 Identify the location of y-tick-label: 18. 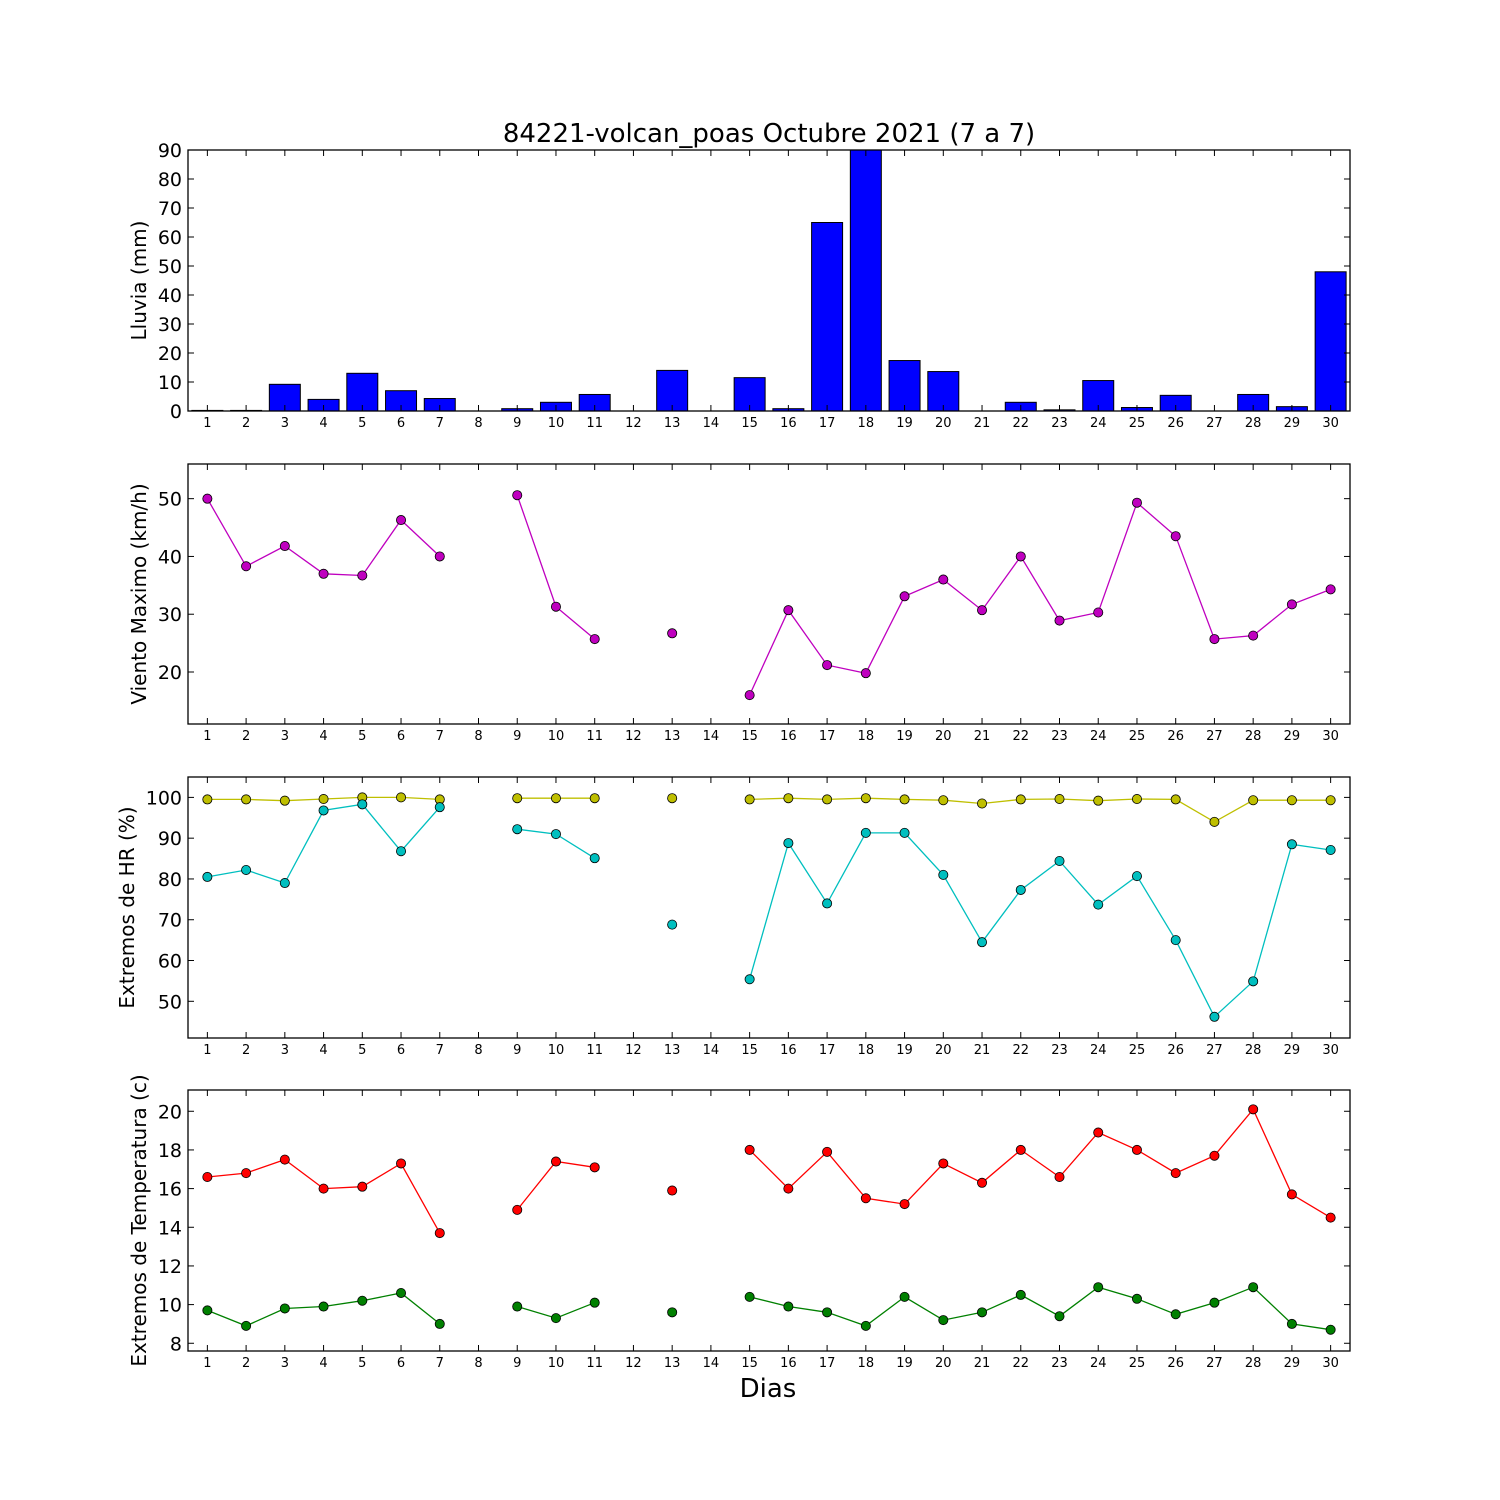
(170, 1151).